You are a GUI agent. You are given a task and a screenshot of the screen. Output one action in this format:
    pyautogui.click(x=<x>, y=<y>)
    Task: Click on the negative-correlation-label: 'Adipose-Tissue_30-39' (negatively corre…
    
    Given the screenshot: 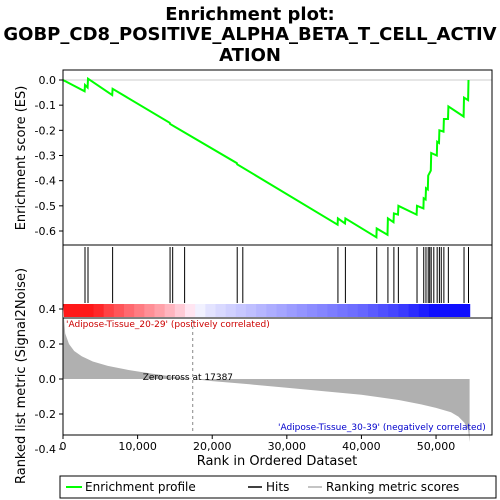 What is the action you would take?
    pyautogui.click(x=382, y=428)
    